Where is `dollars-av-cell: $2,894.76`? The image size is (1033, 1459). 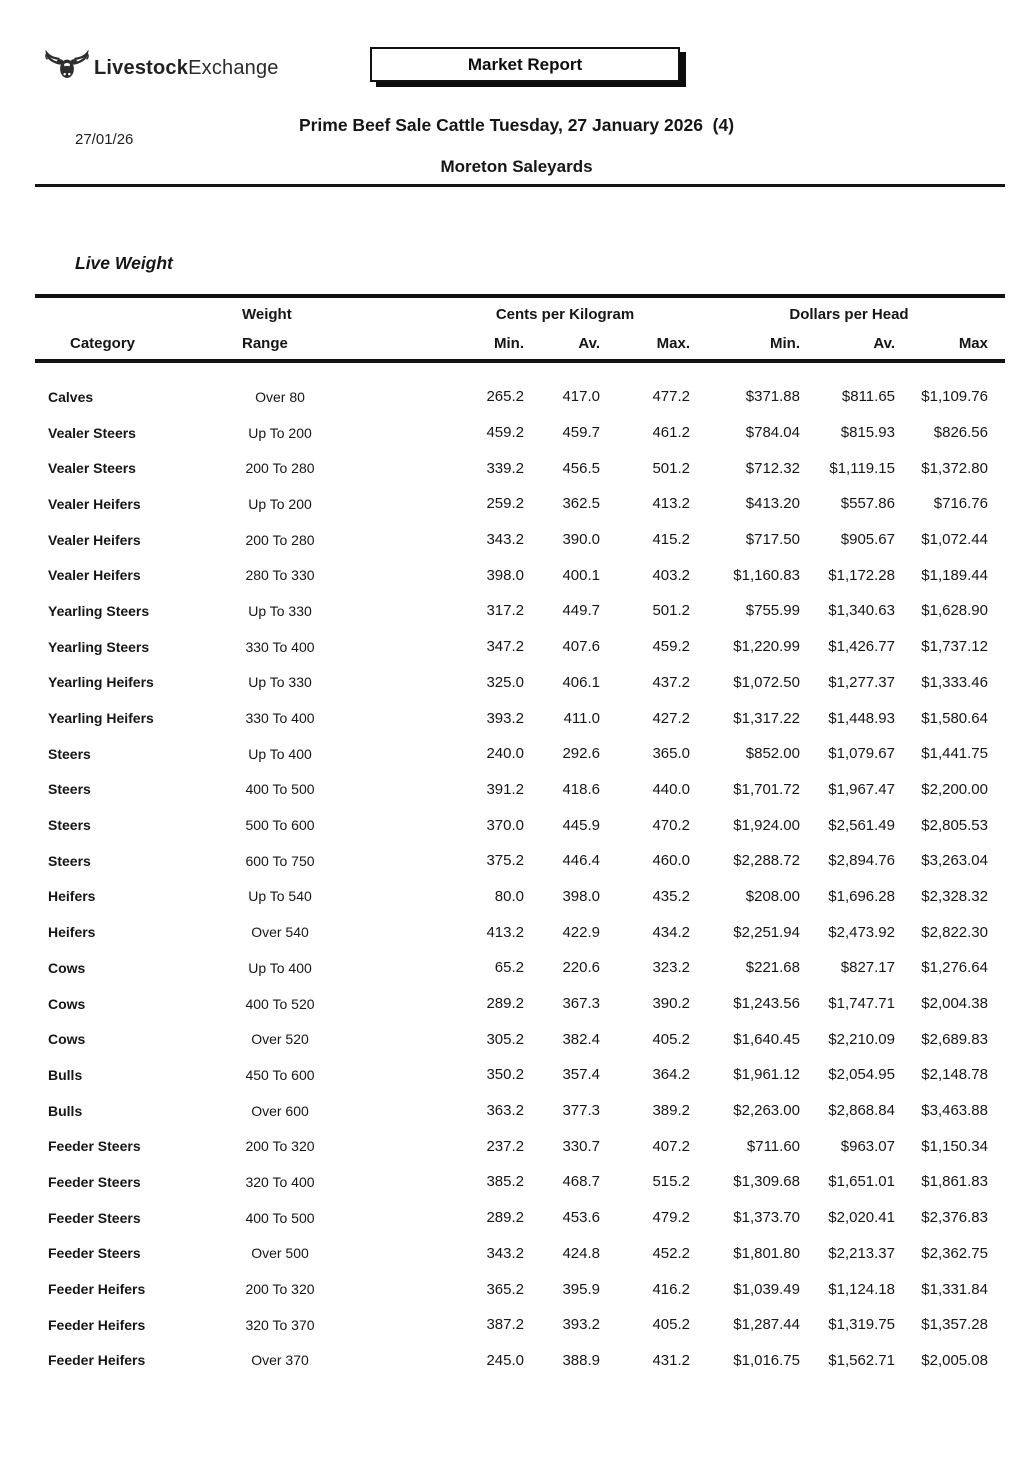
dollars-av-cell: $2,894.76 is located at coordinates (861, 861).